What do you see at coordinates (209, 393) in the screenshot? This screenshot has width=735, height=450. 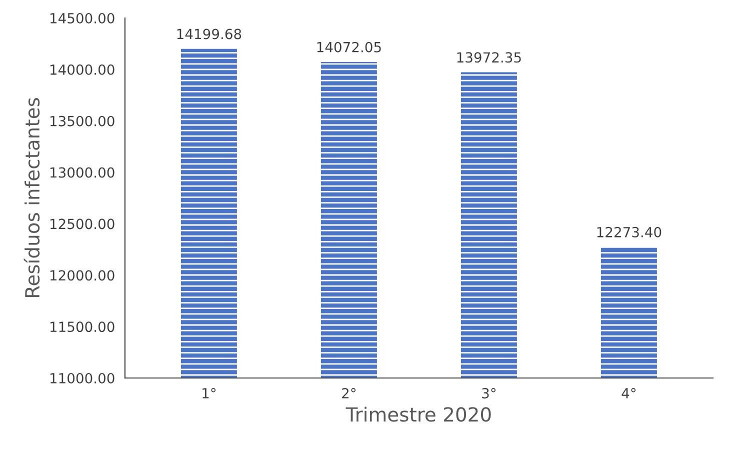 I see `x-tick-label: 1°` at bounding box center [209, 393].